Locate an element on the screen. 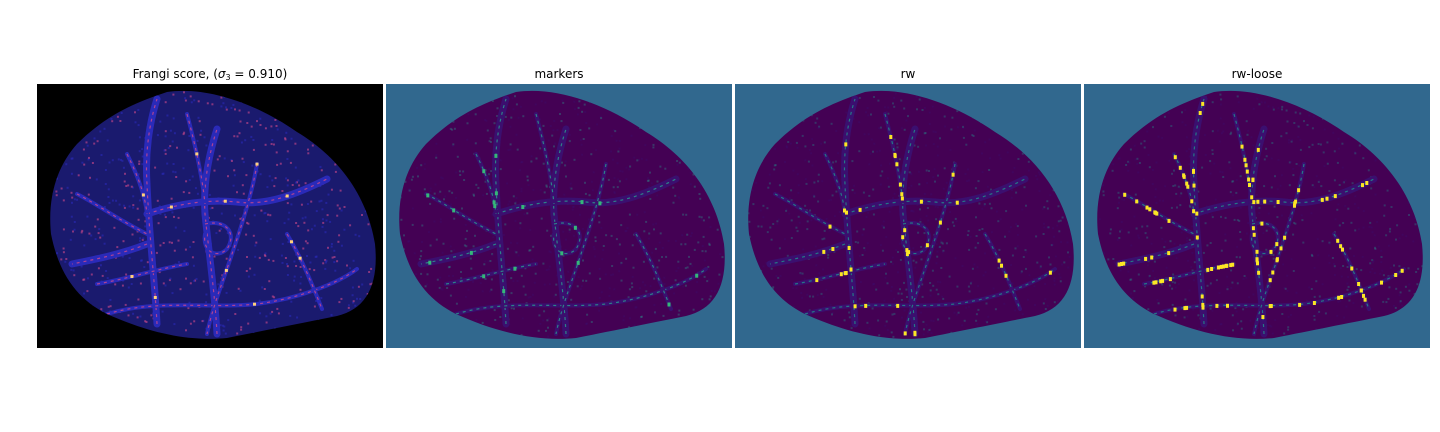 Image resolution: width=1440 pixels, height=432 pixels. image-frangi is located at coordinates (210, 216).